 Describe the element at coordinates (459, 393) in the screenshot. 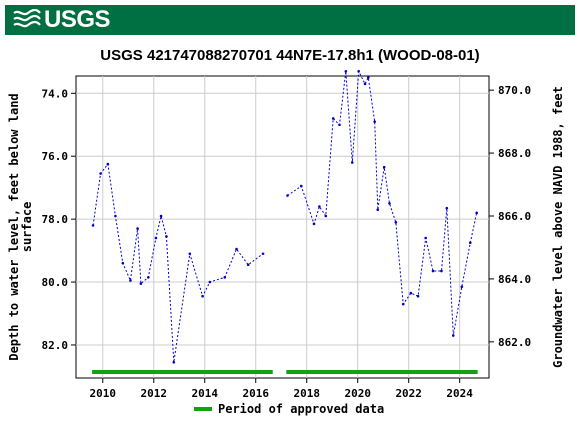

I see `x-tick-label: 2024` at that location.